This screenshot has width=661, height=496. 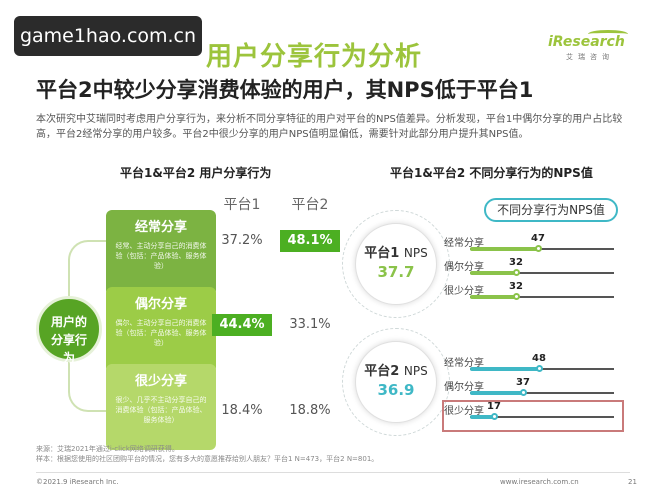 What do you see at coordinates (160, 227) in the screenshot?
I see `card-title: 经常分享` at bounding box center [160, 227].